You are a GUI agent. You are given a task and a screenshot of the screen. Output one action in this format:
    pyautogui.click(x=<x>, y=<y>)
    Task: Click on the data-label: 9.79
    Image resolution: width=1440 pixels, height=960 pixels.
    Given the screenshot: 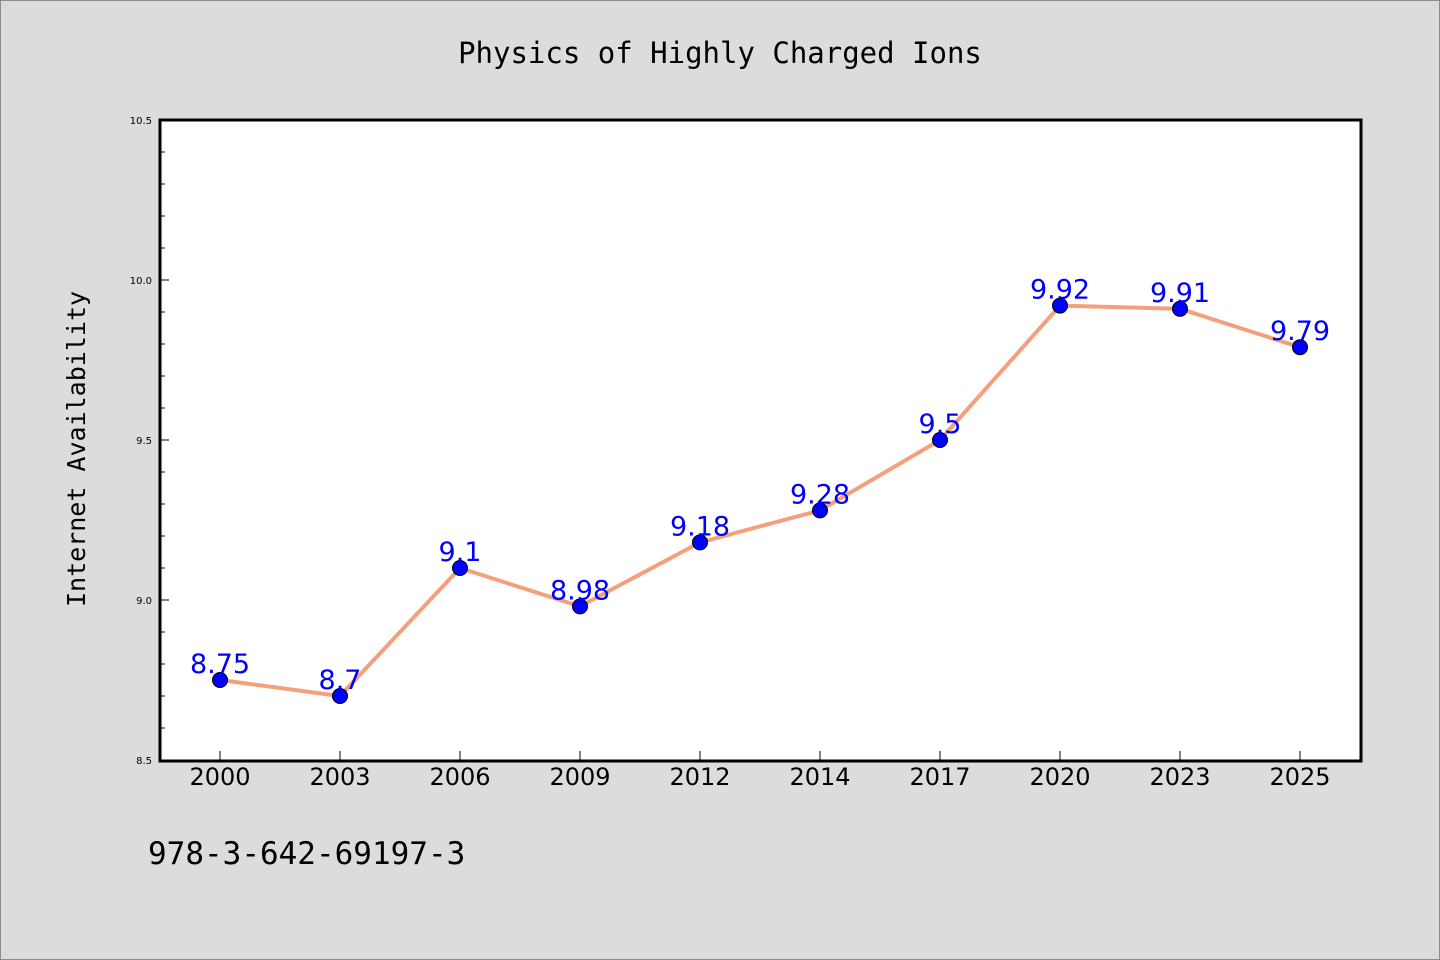 What is the action you would take?
    pyautogui.click(x=1300, y=331)
    